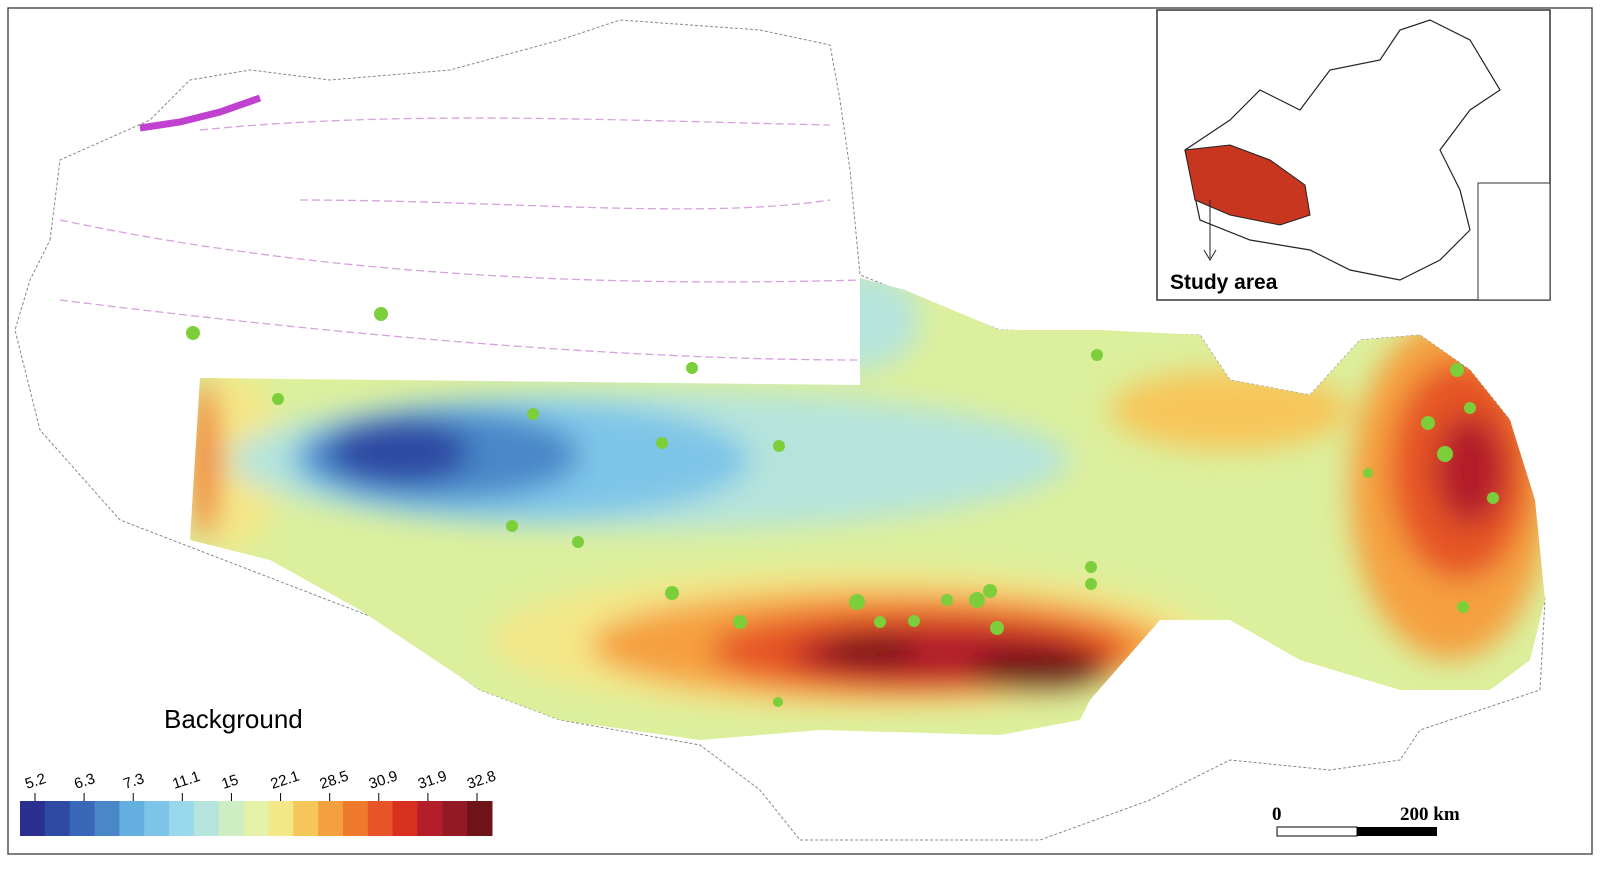 The image size is (1600, 872). What do you see at coordinates (1353, 155) in the screenshot?
I see `inset-map: Study area` at bounding box center [1353, 155].